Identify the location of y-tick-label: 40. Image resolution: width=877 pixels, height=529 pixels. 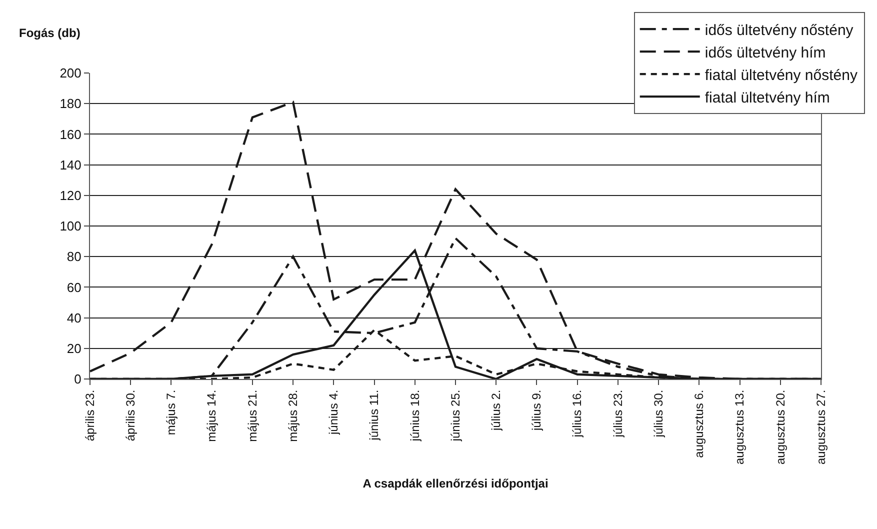
(74, 318).